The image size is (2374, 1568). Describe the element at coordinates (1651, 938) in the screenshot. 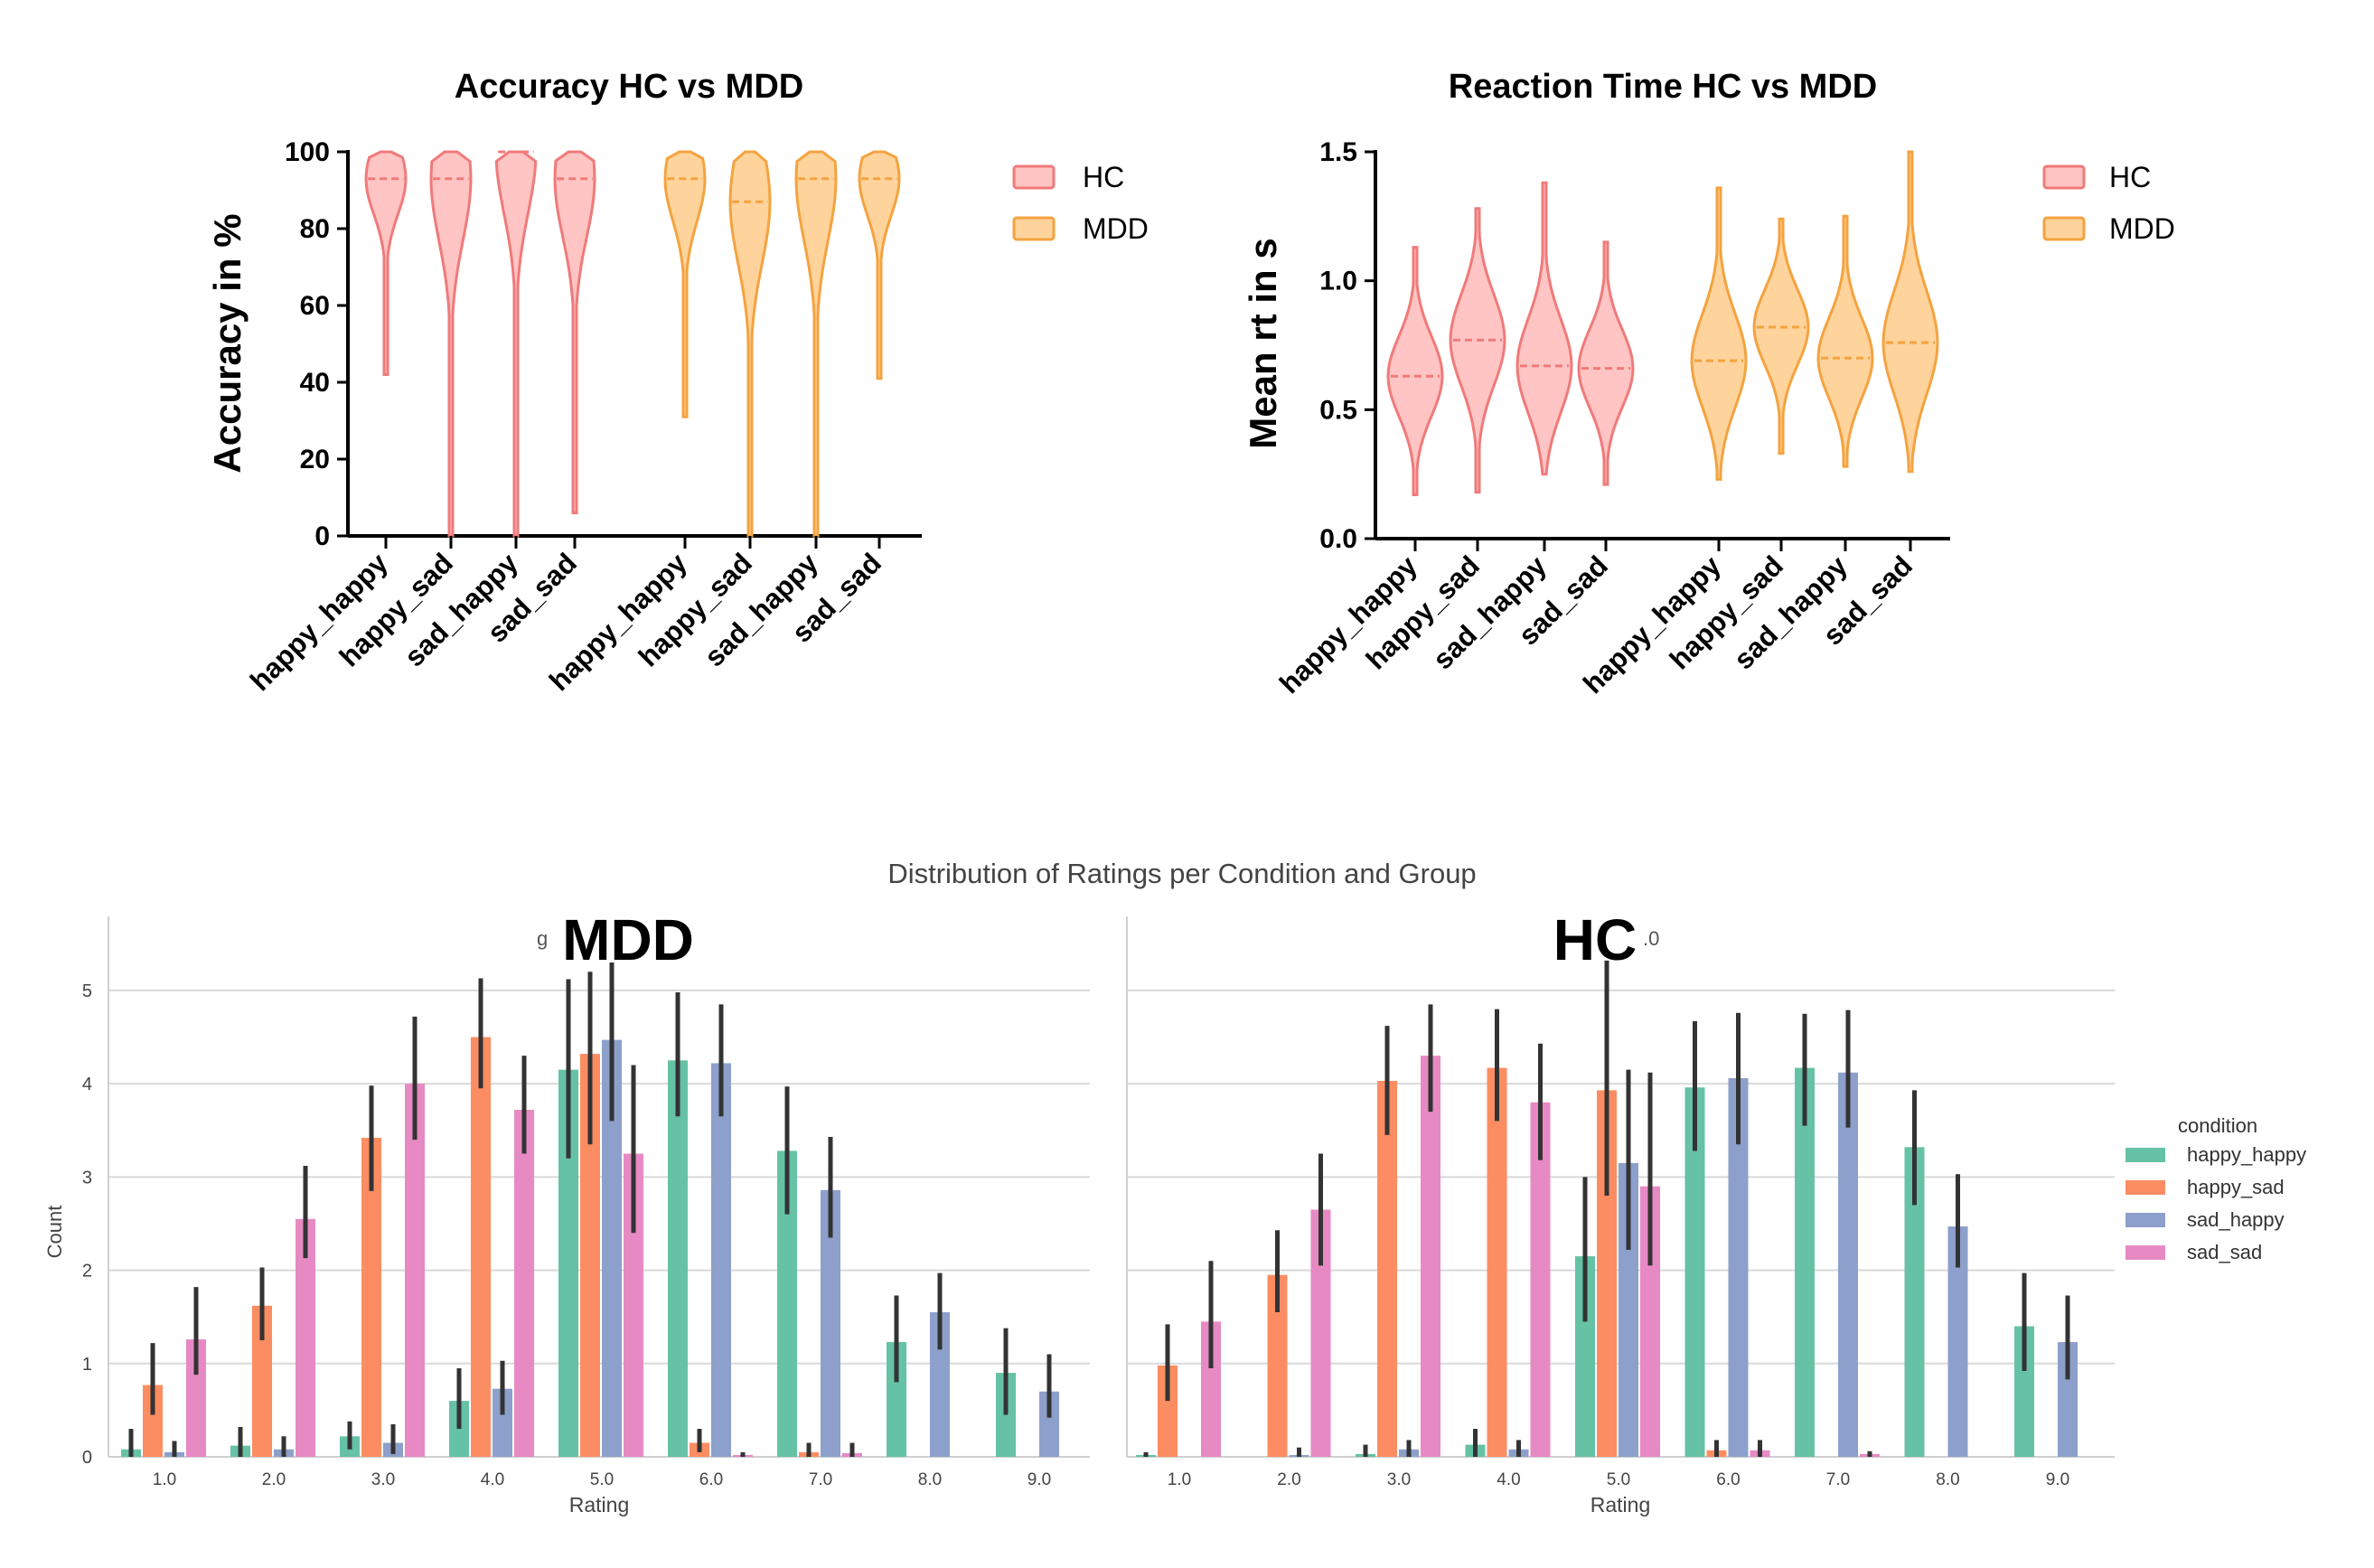

I see `stray-label-right: .0` at that location.